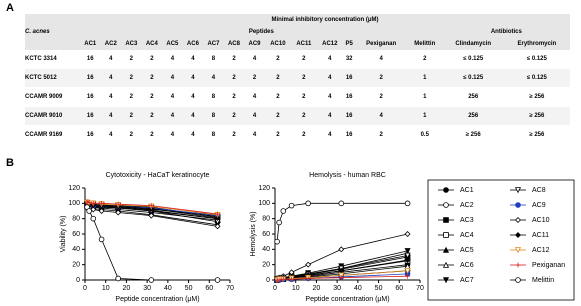 The image size is (581, 306). What do you see at coordinates (467, 280) in the screenshot?
I see `legend-label: AC7` at bounding box center [467, 280].